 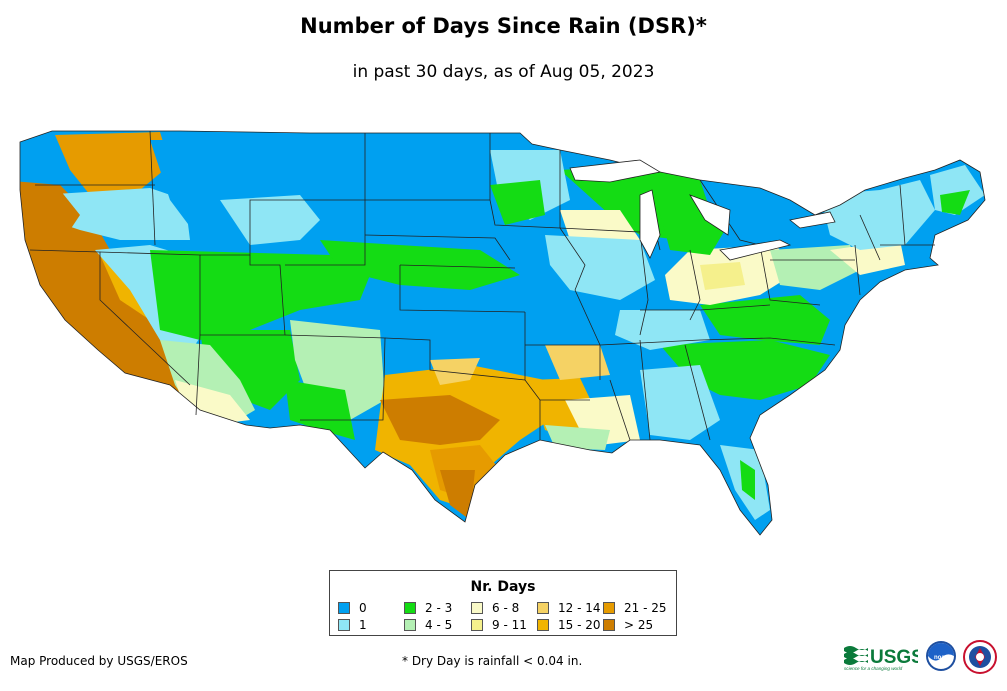 I want to click on region-12-14-tx-ok, so click(x=455, y=371).